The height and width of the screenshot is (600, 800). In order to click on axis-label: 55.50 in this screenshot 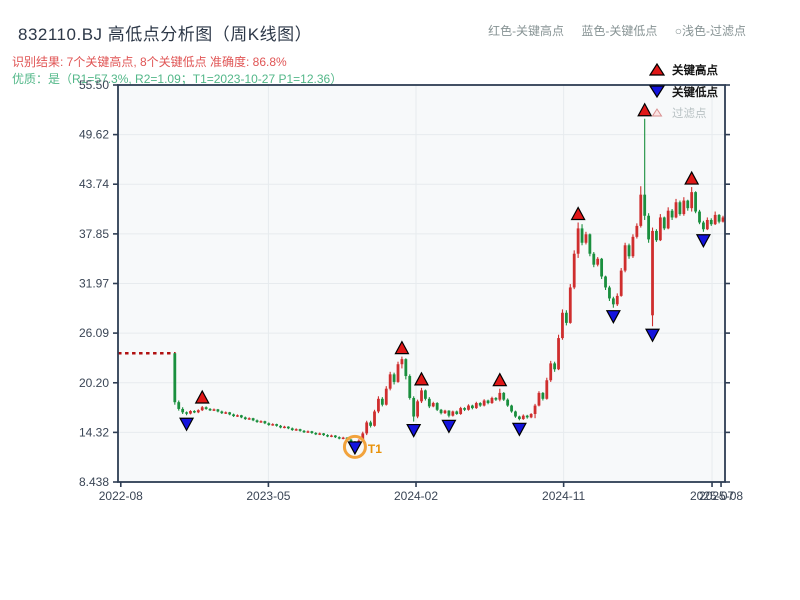, I will do `click(94, 85)`.